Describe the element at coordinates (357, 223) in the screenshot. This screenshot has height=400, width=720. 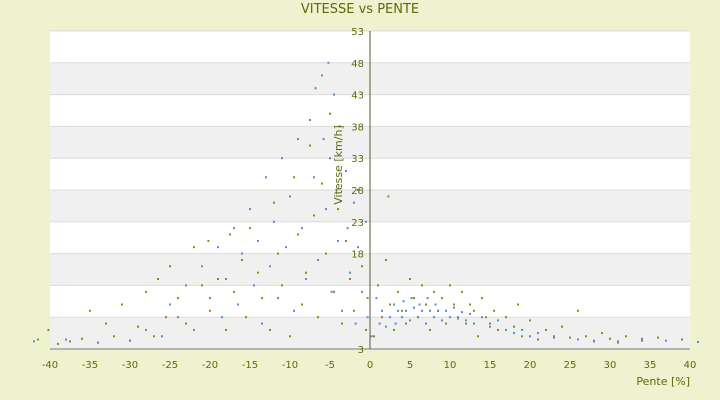
I see `y-tick-label: 23` at that location.